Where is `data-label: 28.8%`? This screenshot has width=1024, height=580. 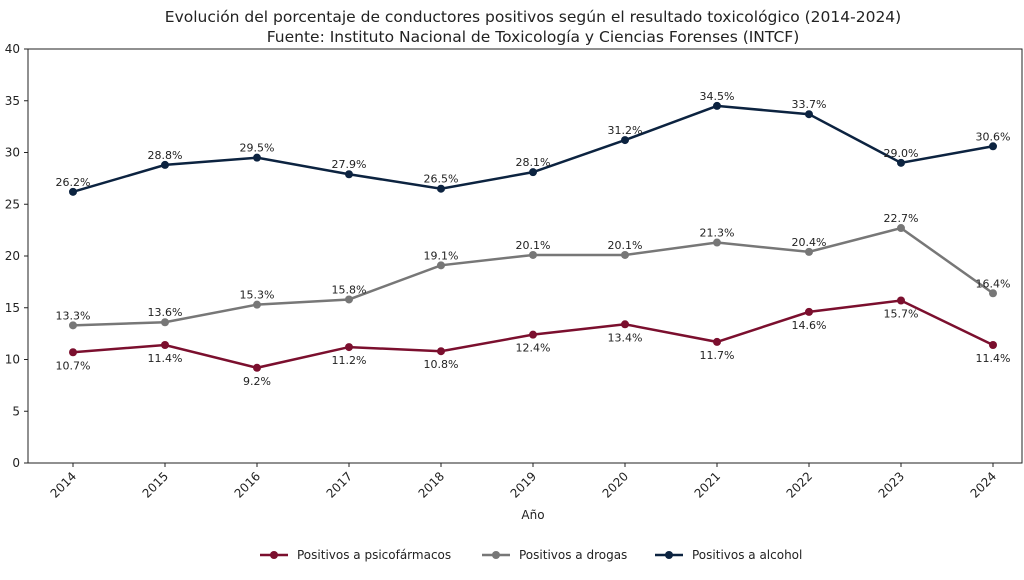 data-label: 28.8% is located at coordinates (165, 155).